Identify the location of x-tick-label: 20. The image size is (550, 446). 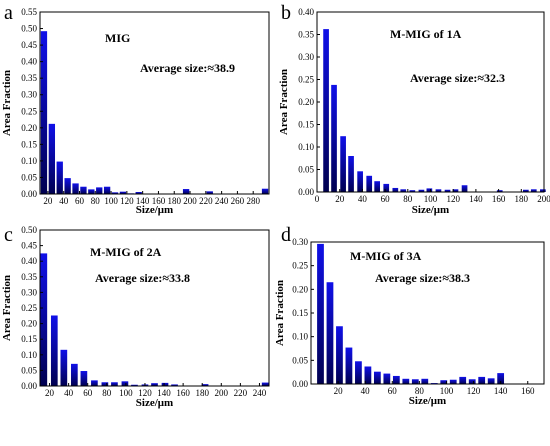
(48, 201).